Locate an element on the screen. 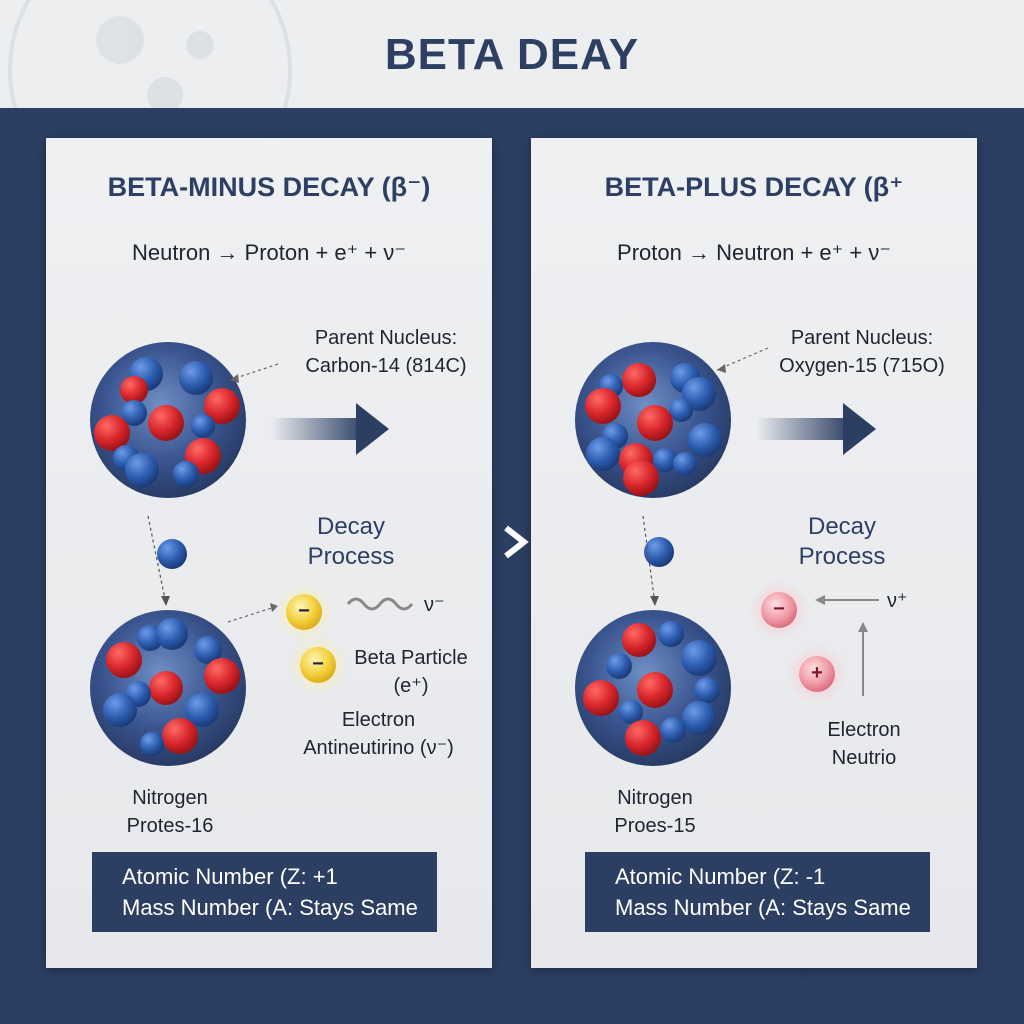  beta-minus-title: BETA-MINUS DECAY (β⁻) is located at coordinates (269, 187).